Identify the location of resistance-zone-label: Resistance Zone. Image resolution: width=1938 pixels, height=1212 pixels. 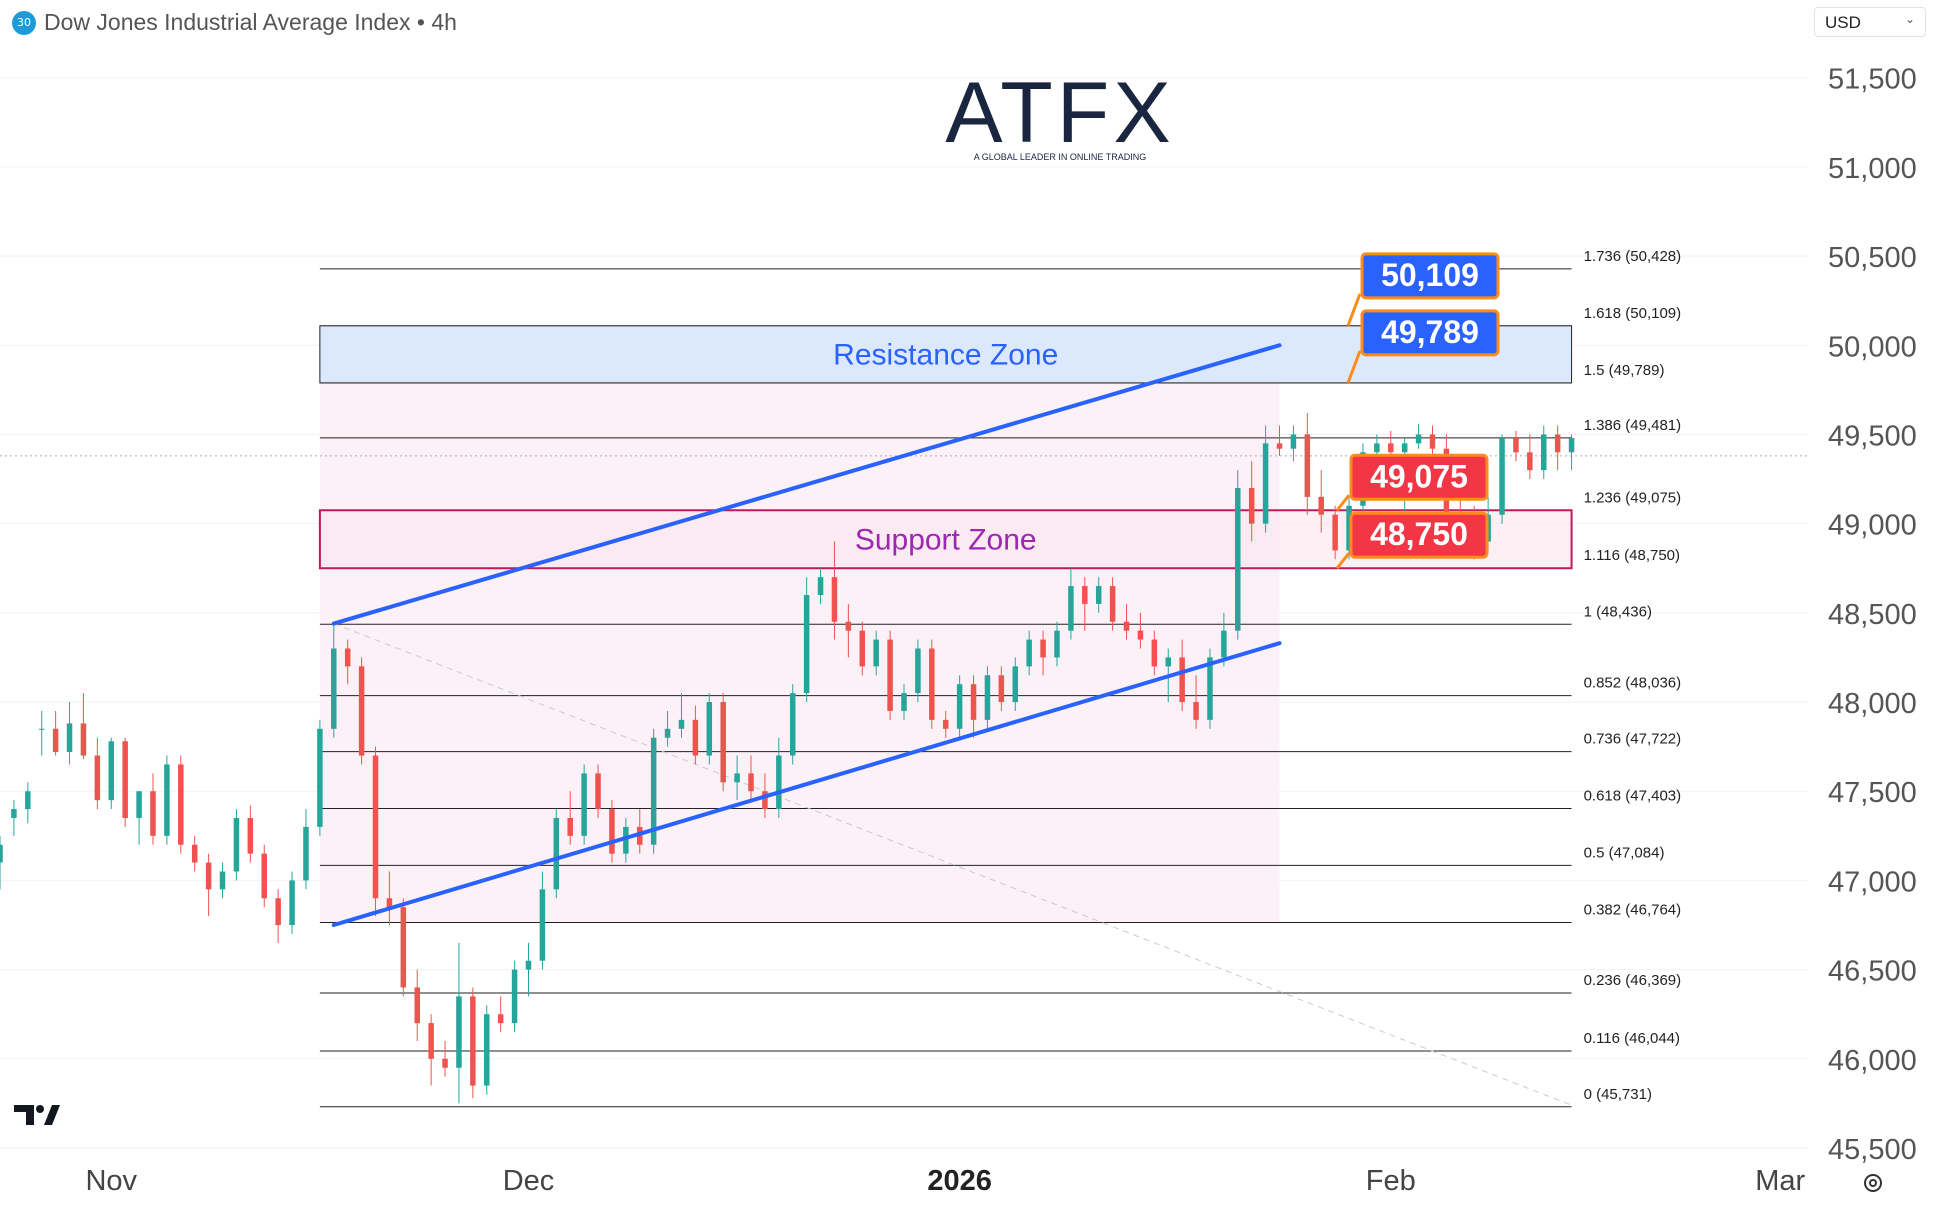
(945, 354).